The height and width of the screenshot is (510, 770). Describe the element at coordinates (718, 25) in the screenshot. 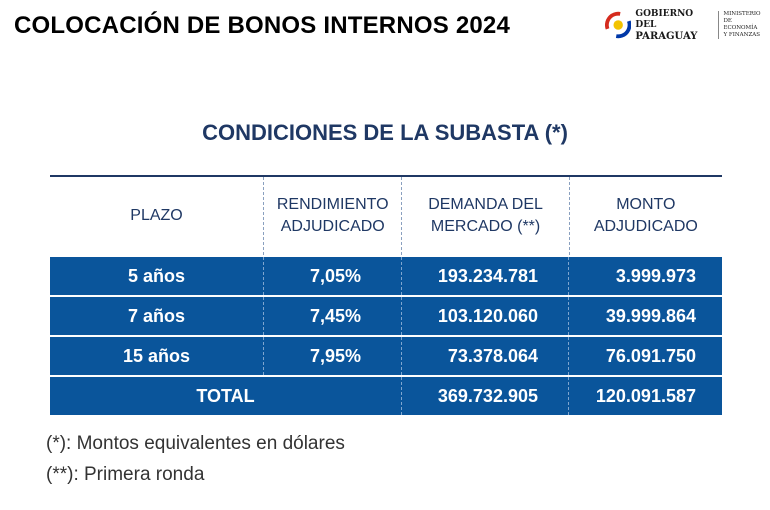

I see `logo-divider` at that location.